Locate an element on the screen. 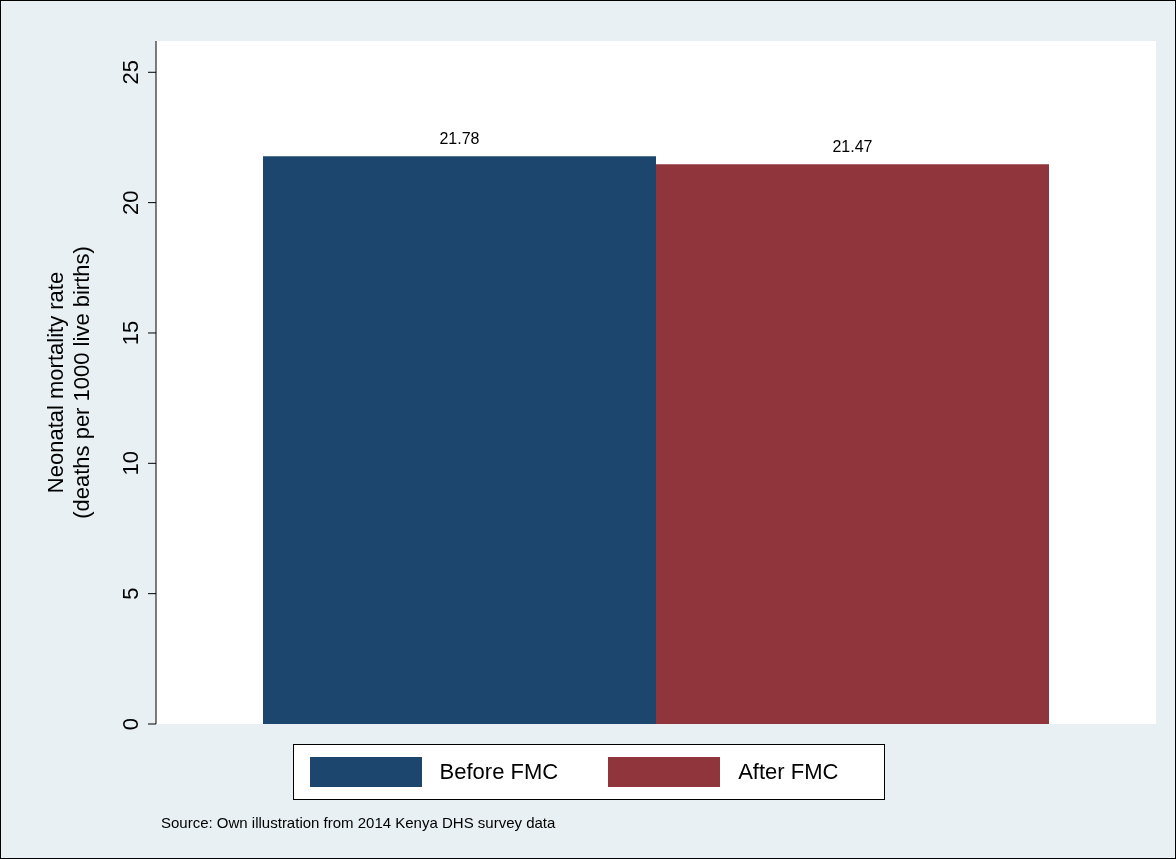 This screenshot has height=859, width=1176. data-label: 21.47 is located at coordinates (852, 147).